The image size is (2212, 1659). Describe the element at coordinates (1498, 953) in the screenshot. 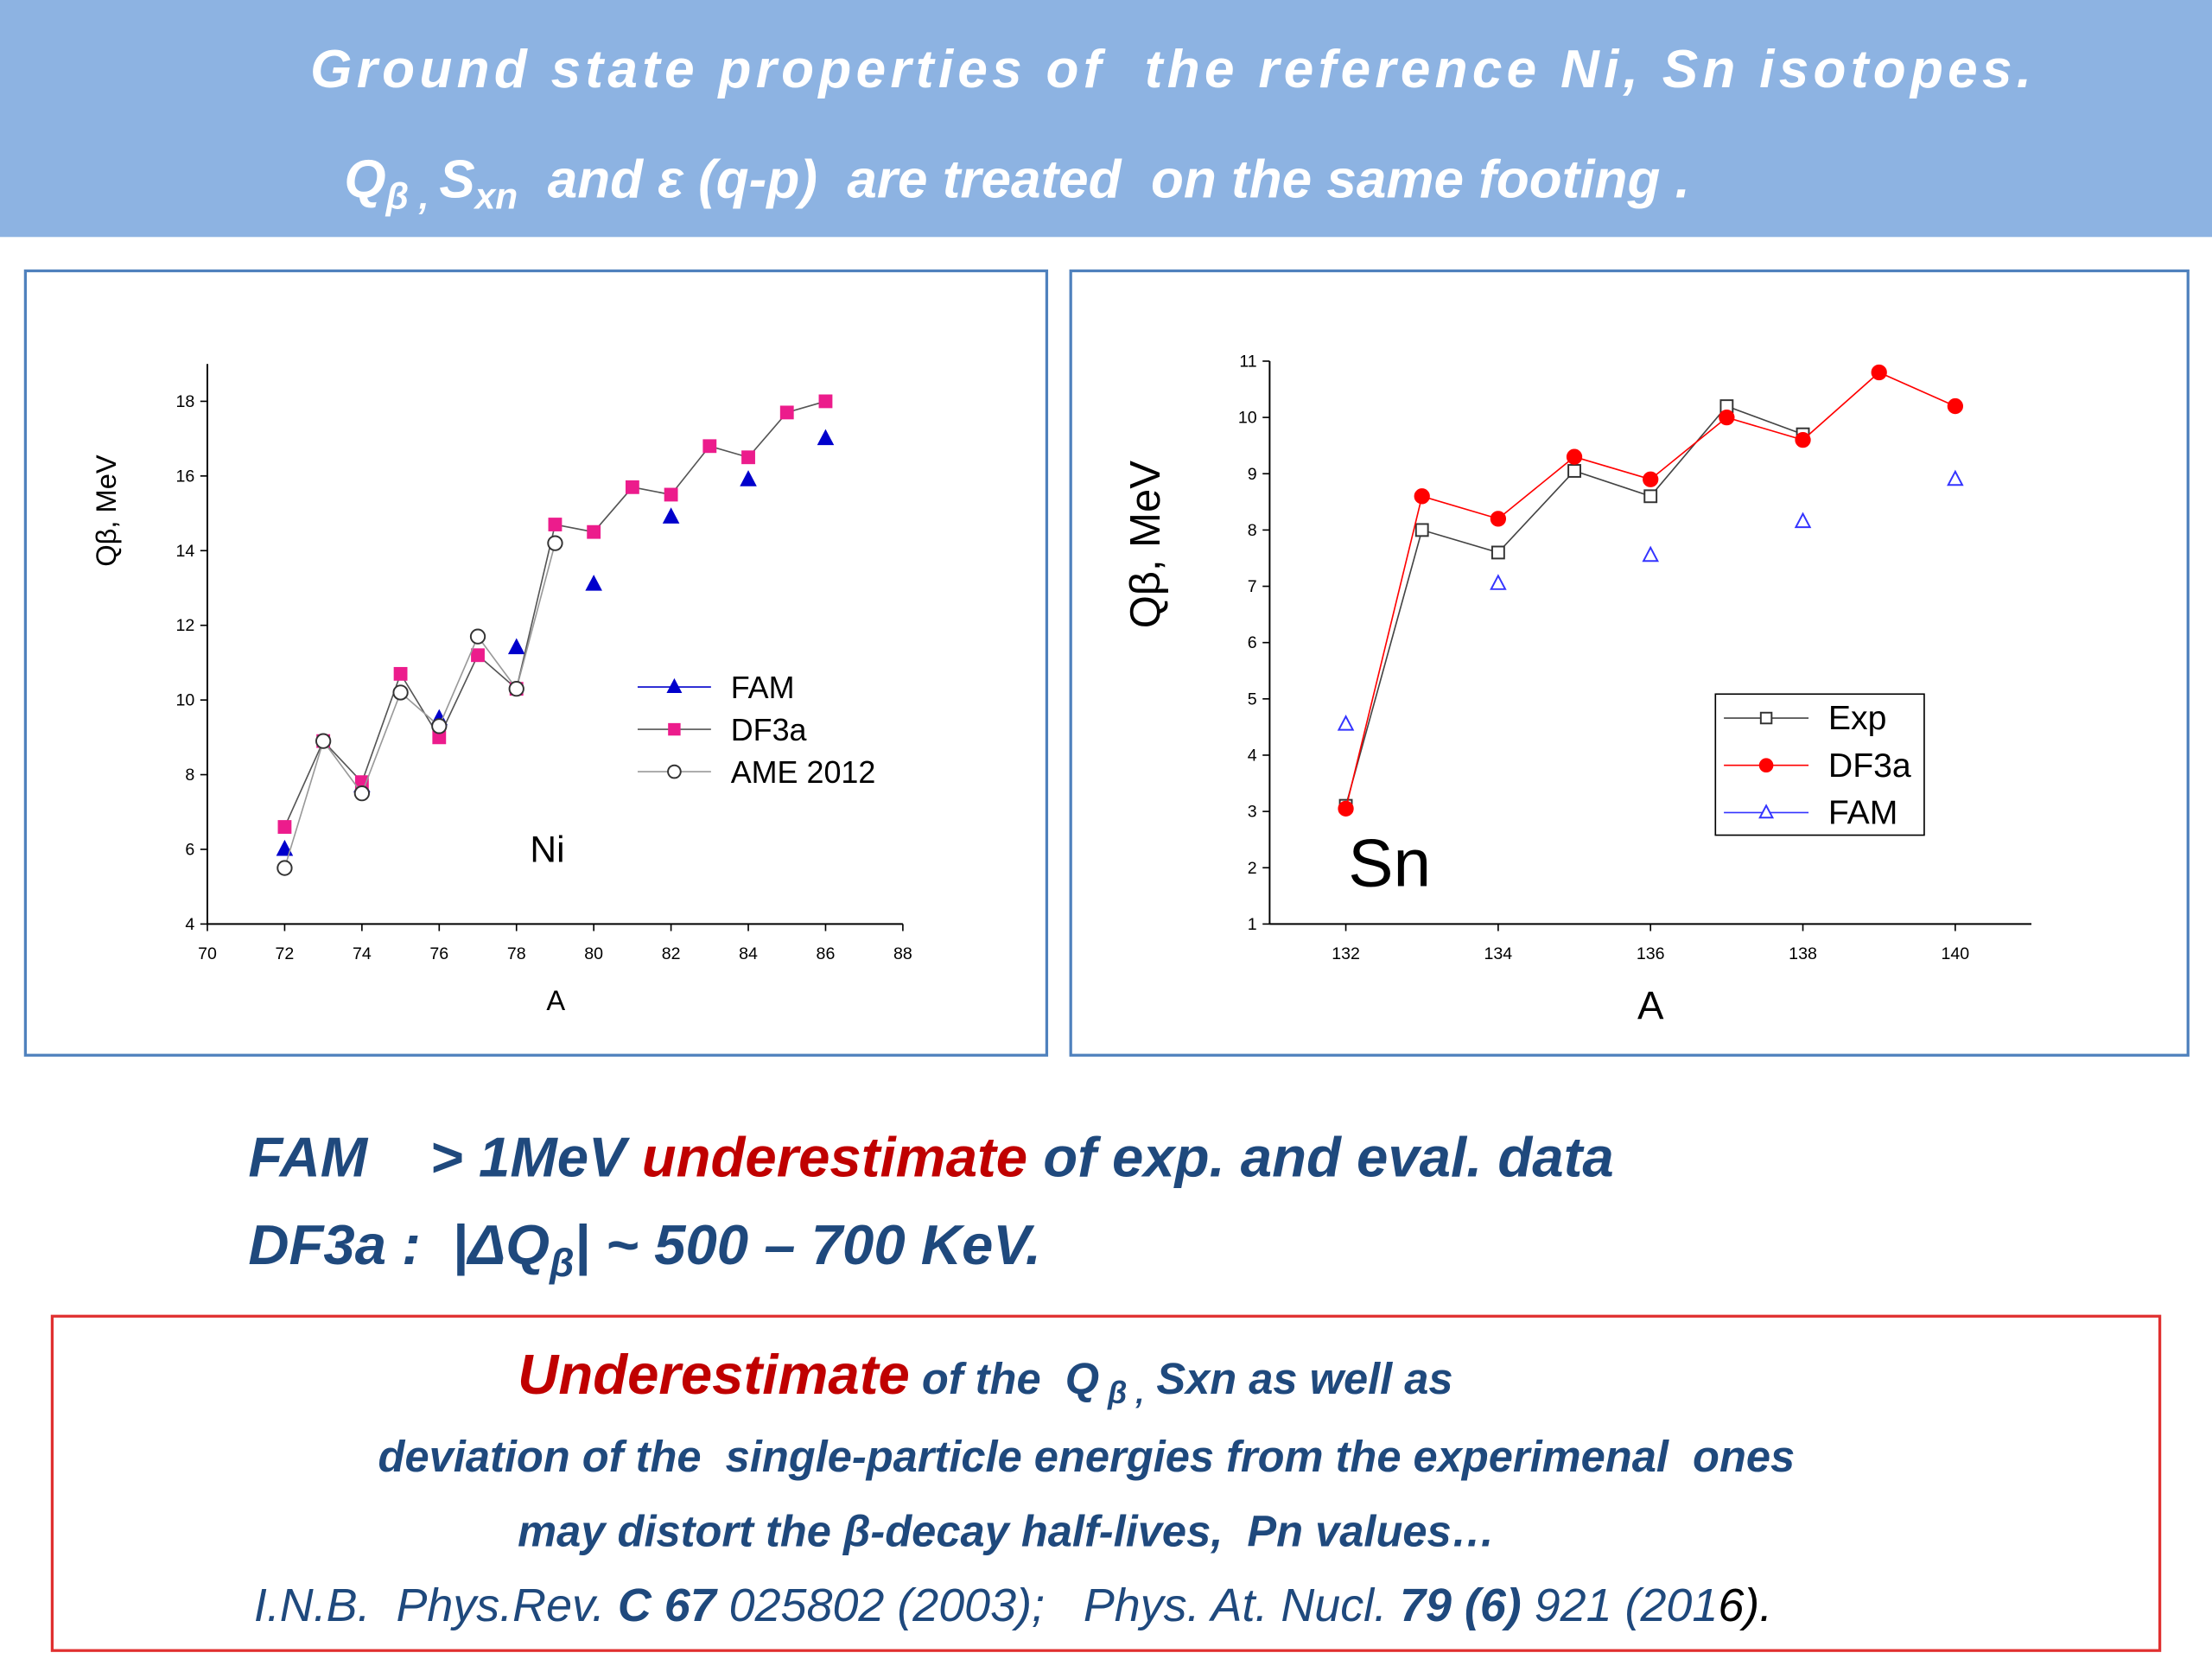

I see `x-tick-label: 134` at that location.